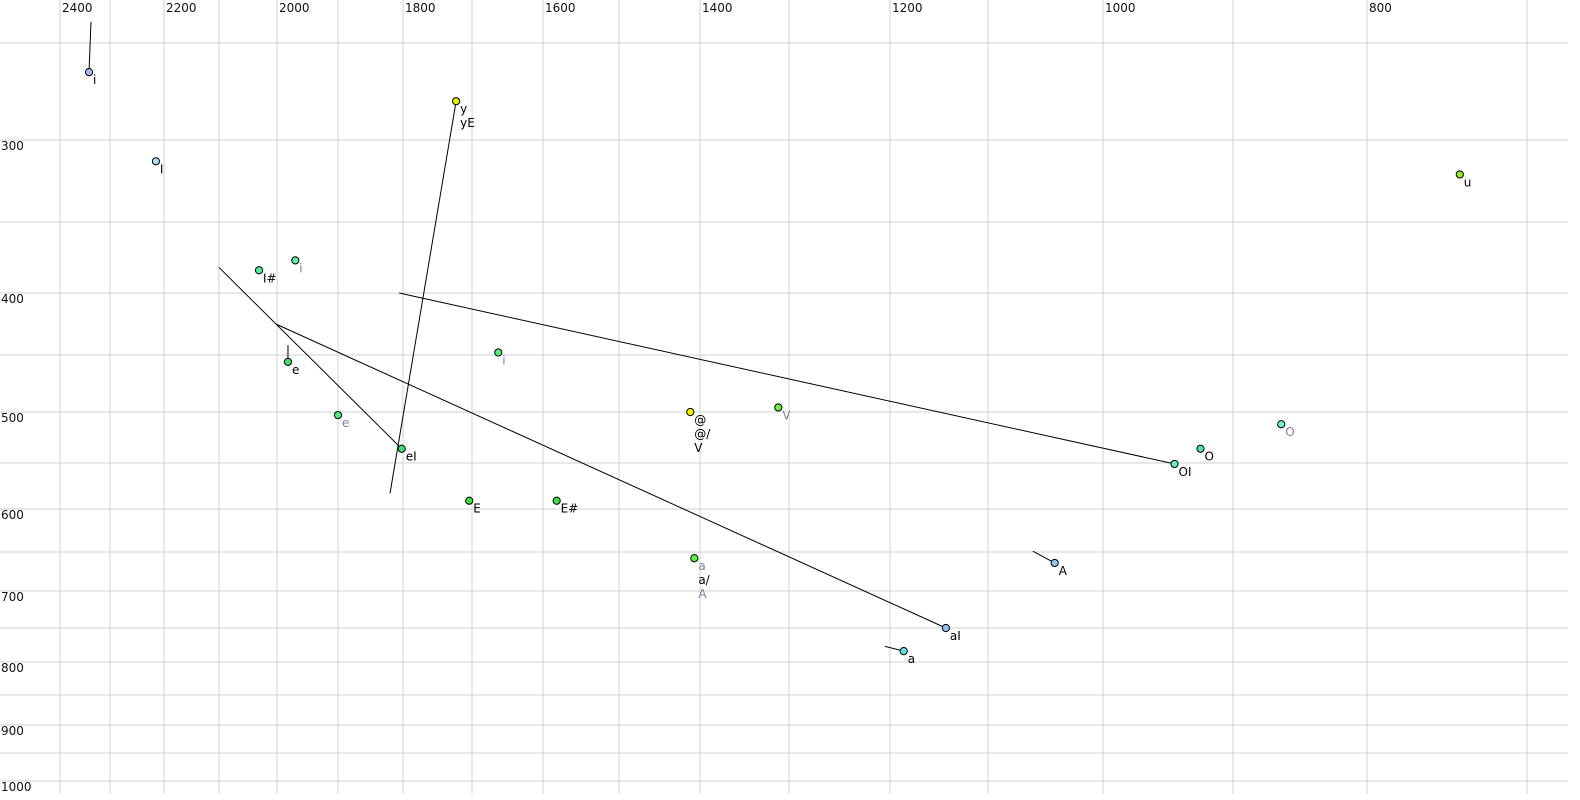 The image size is (1580, 800). Describe the element at coordinates (162, 169) in the screenshot. I see `point-label: I` at that location.